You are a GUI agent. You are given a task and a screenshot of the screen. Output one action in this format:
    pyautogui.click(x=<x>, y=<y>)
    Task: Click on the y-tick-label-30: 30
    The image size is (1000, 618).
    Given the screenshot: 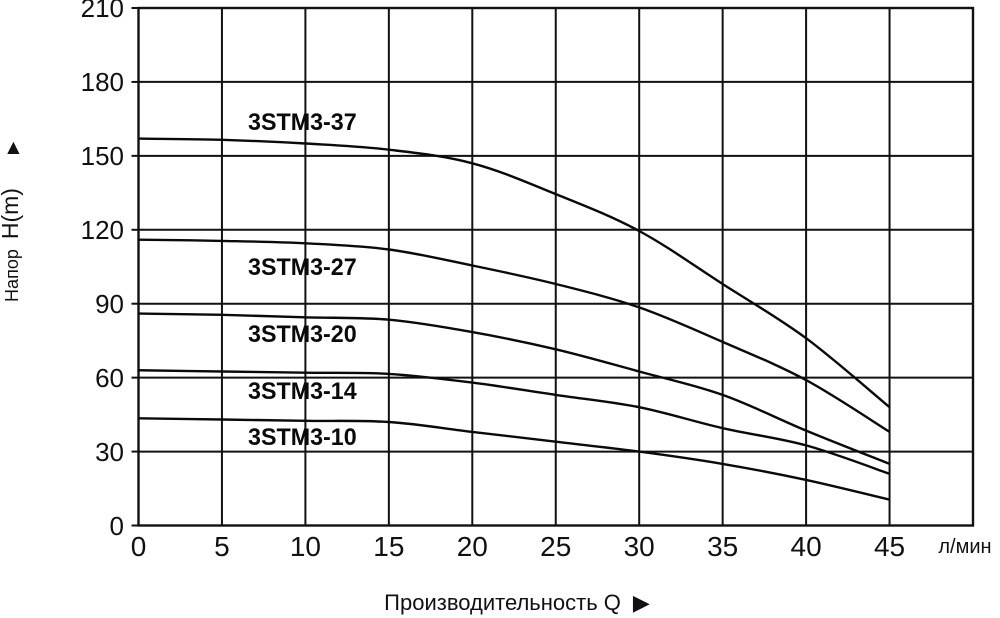 What is the action you would take?
    pyautogui.click(x=109, y=451)
    